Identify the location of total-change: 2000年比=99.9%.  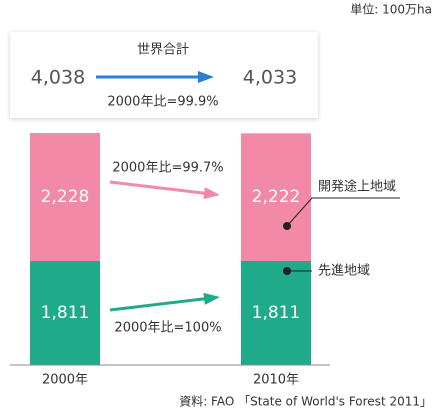
(162, 102).